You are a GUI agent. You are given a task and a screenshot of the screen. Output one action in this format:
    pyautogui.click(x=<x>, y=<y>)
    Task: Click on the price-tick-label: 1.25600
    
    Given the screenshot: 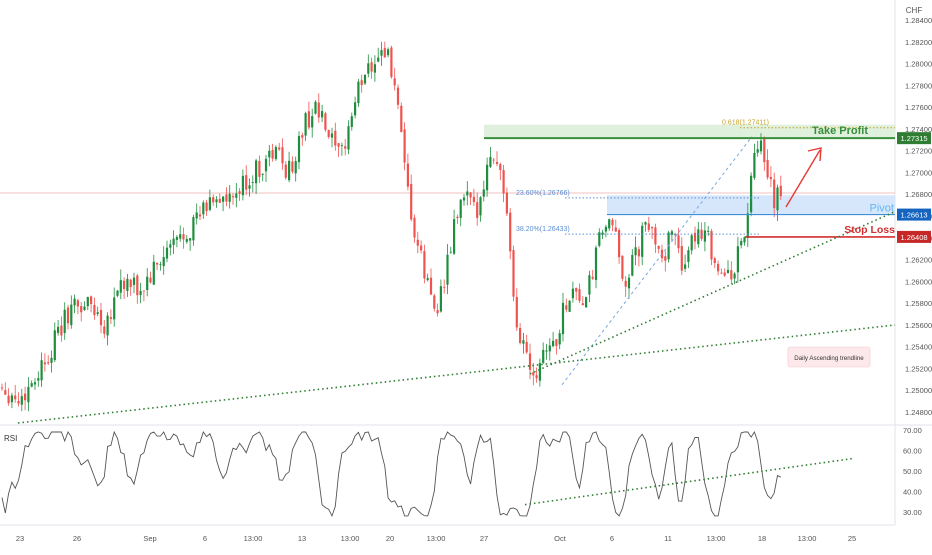 What is the action you would take?
    pyautogui.click(x=918, y=325)
    